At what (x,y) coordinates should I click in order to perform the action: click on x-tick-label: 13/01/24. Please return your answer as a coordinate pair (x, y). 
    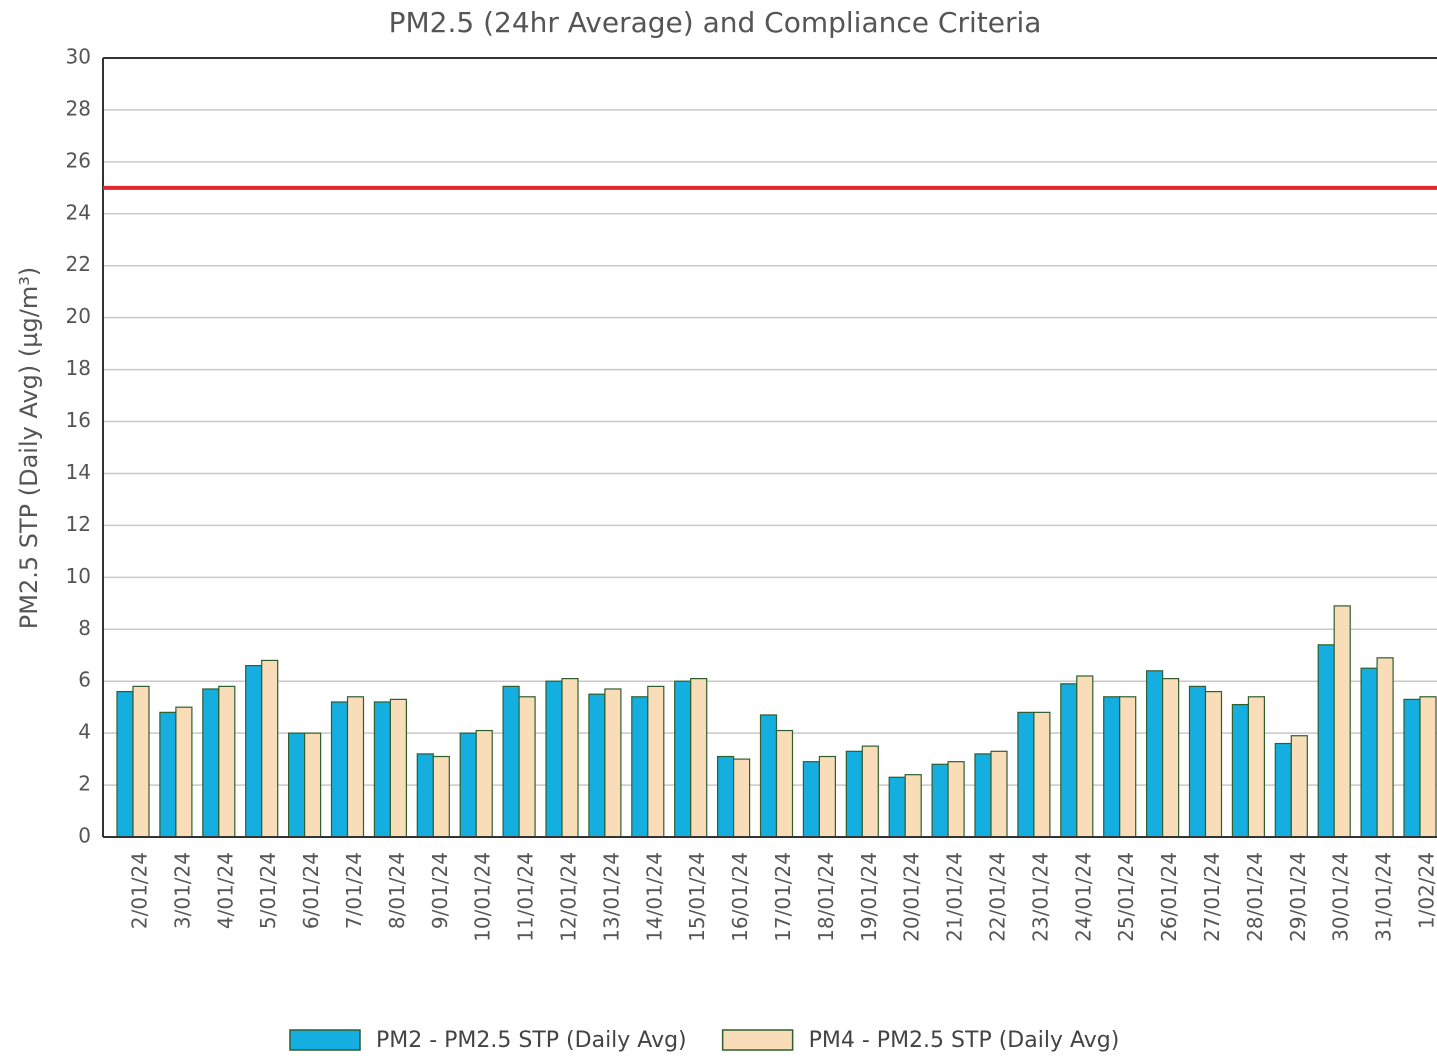
    Looking at the image, I should click on (611, 897).